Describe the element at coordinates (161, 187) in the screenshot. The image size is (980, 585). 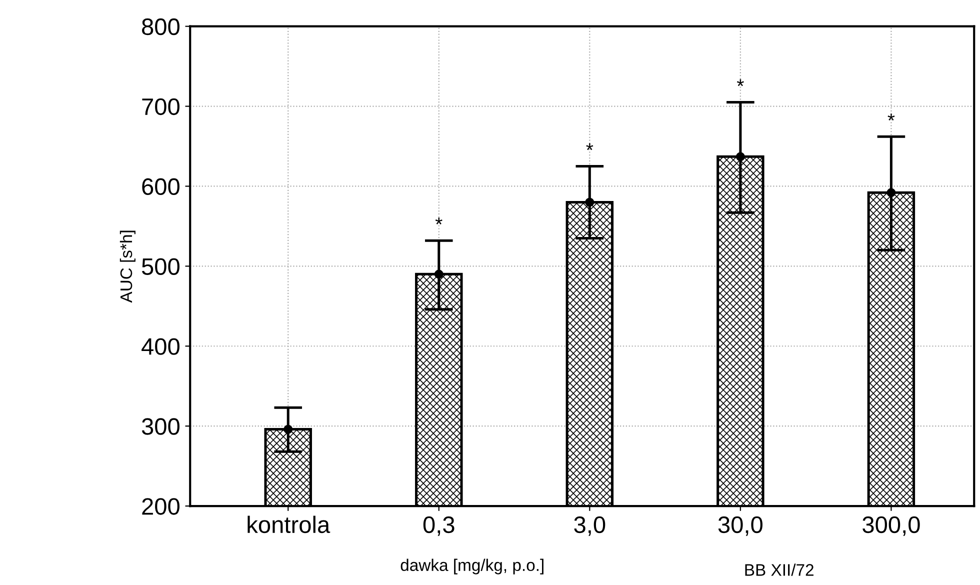
I see `y-tick-label: 600` at that location.